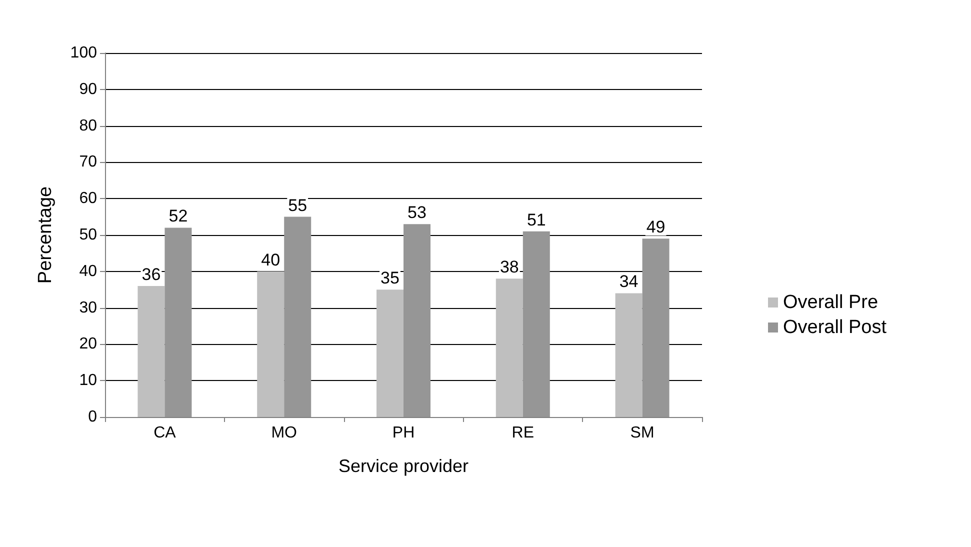 This screenshot has height=547, width=971. I want to click on data-label: 49, so click(656, 227).